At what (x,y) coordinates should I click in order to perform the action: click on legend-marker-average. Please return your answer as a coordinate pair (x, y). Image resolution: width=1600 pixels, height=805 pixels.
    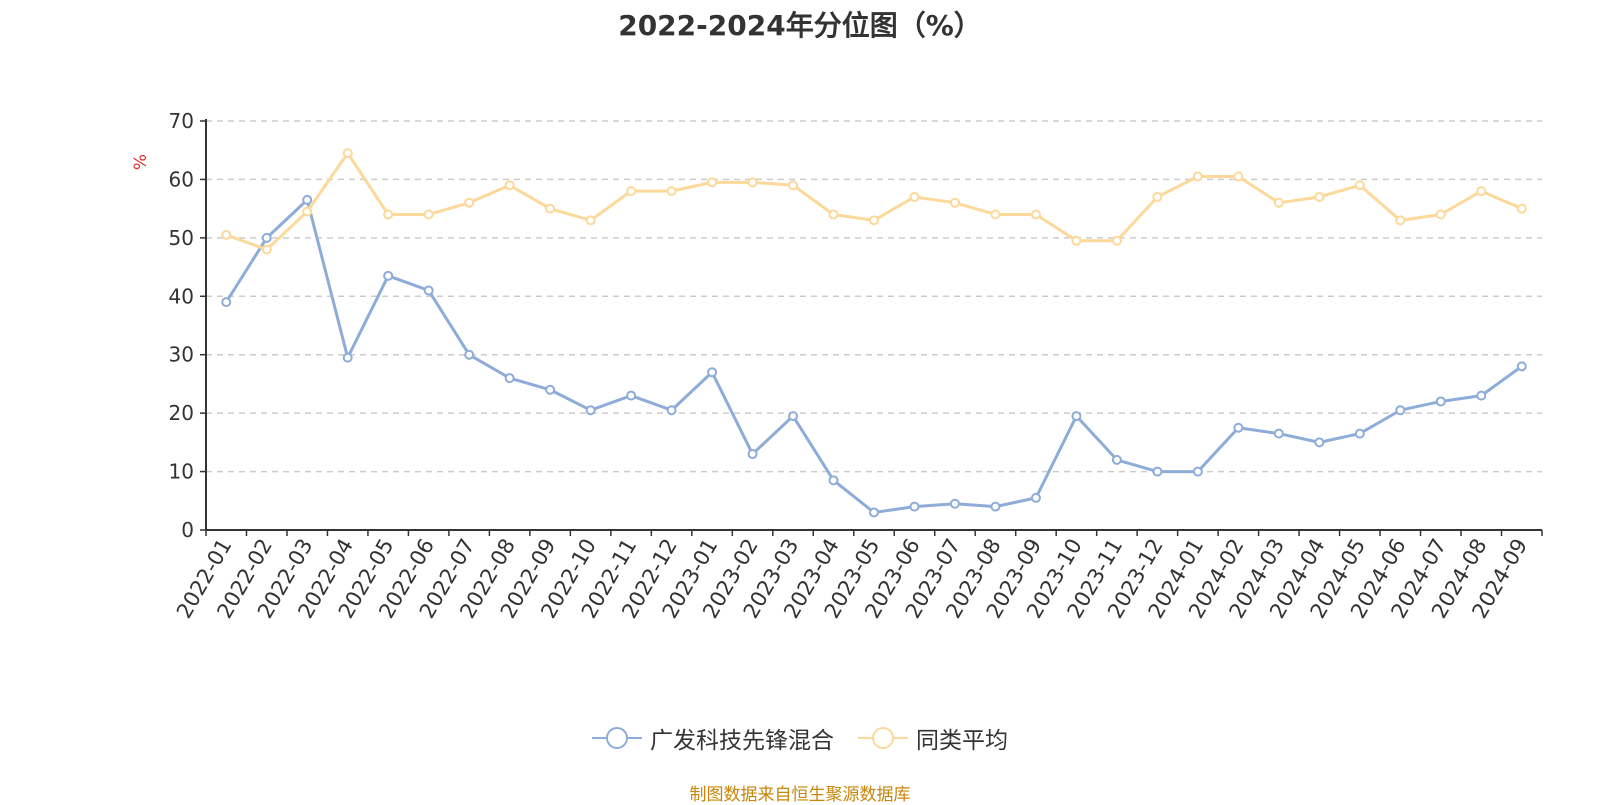
    Looking at the image, I should click on (883, 738).